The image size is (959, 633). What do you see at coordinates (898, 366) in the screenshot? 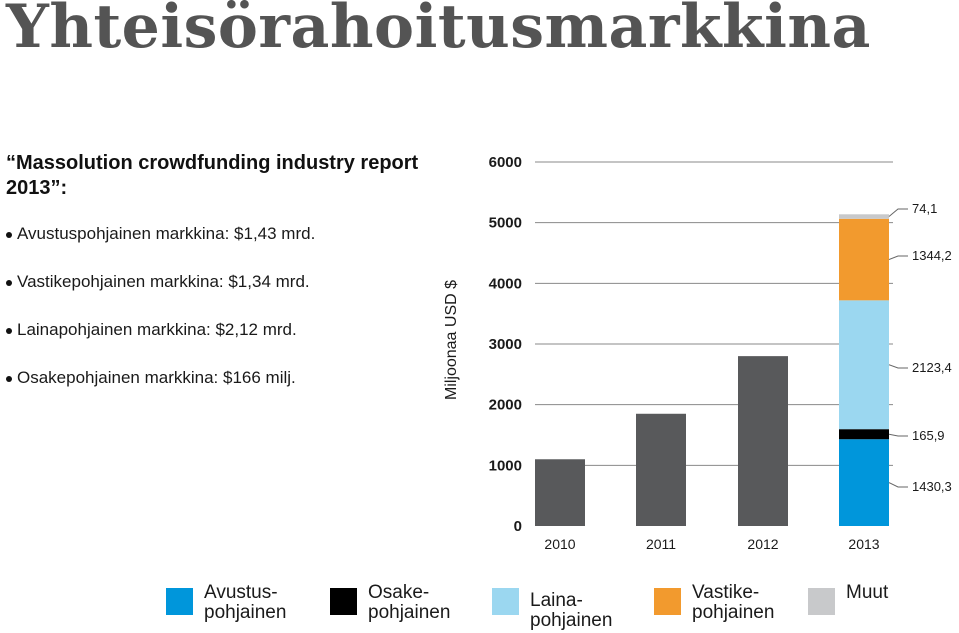
I see `annotation-leader-laina` at bounding box center [898, 366].